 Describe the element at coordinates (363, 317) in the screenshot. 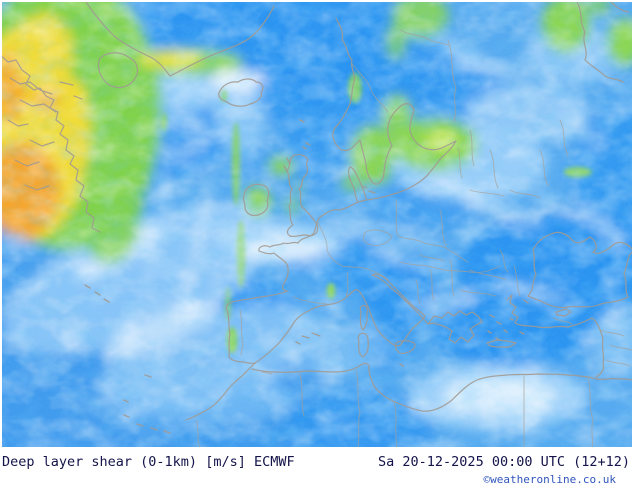

I see `coast-corsica` at that location.